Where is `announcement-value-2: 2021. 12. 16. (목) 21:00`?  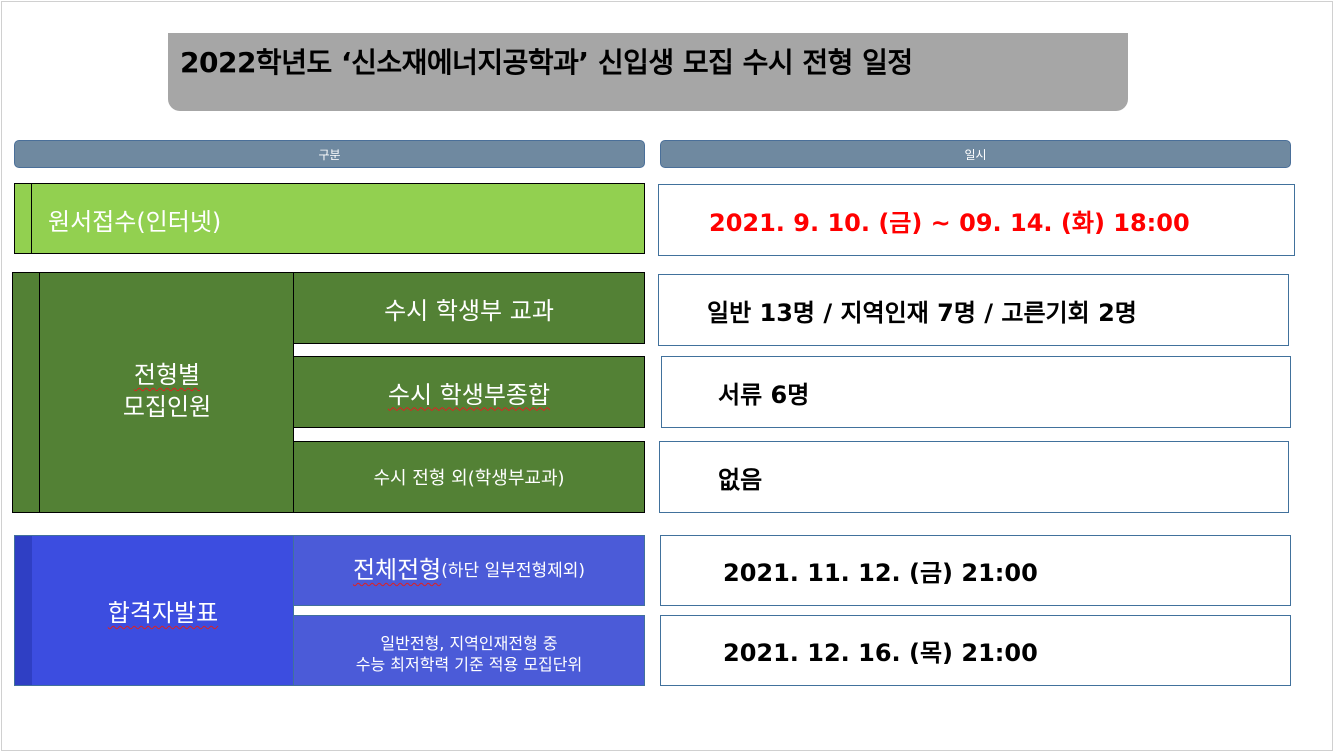
announcement-value-2: 2021. 12. 16. (목) 21:00 is located at coordinates (975, 650).